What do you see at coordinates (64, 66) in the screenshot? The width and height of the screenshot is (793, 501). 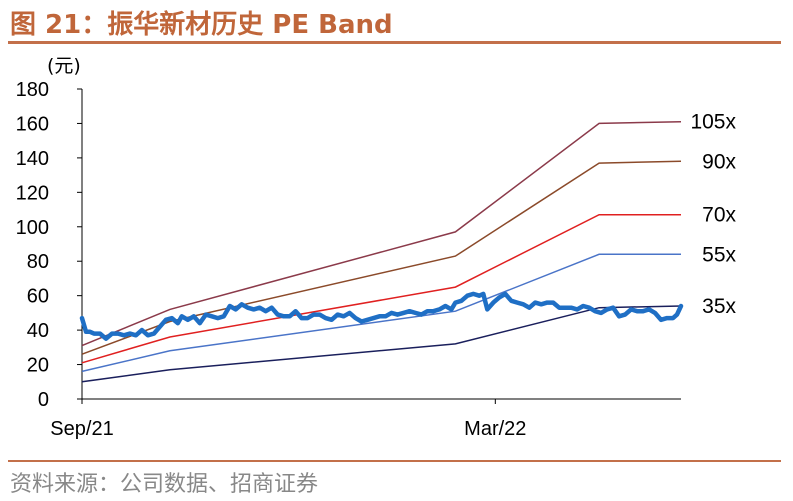 I see `y-unit-label: (元)` at bounding box center [64, 66].